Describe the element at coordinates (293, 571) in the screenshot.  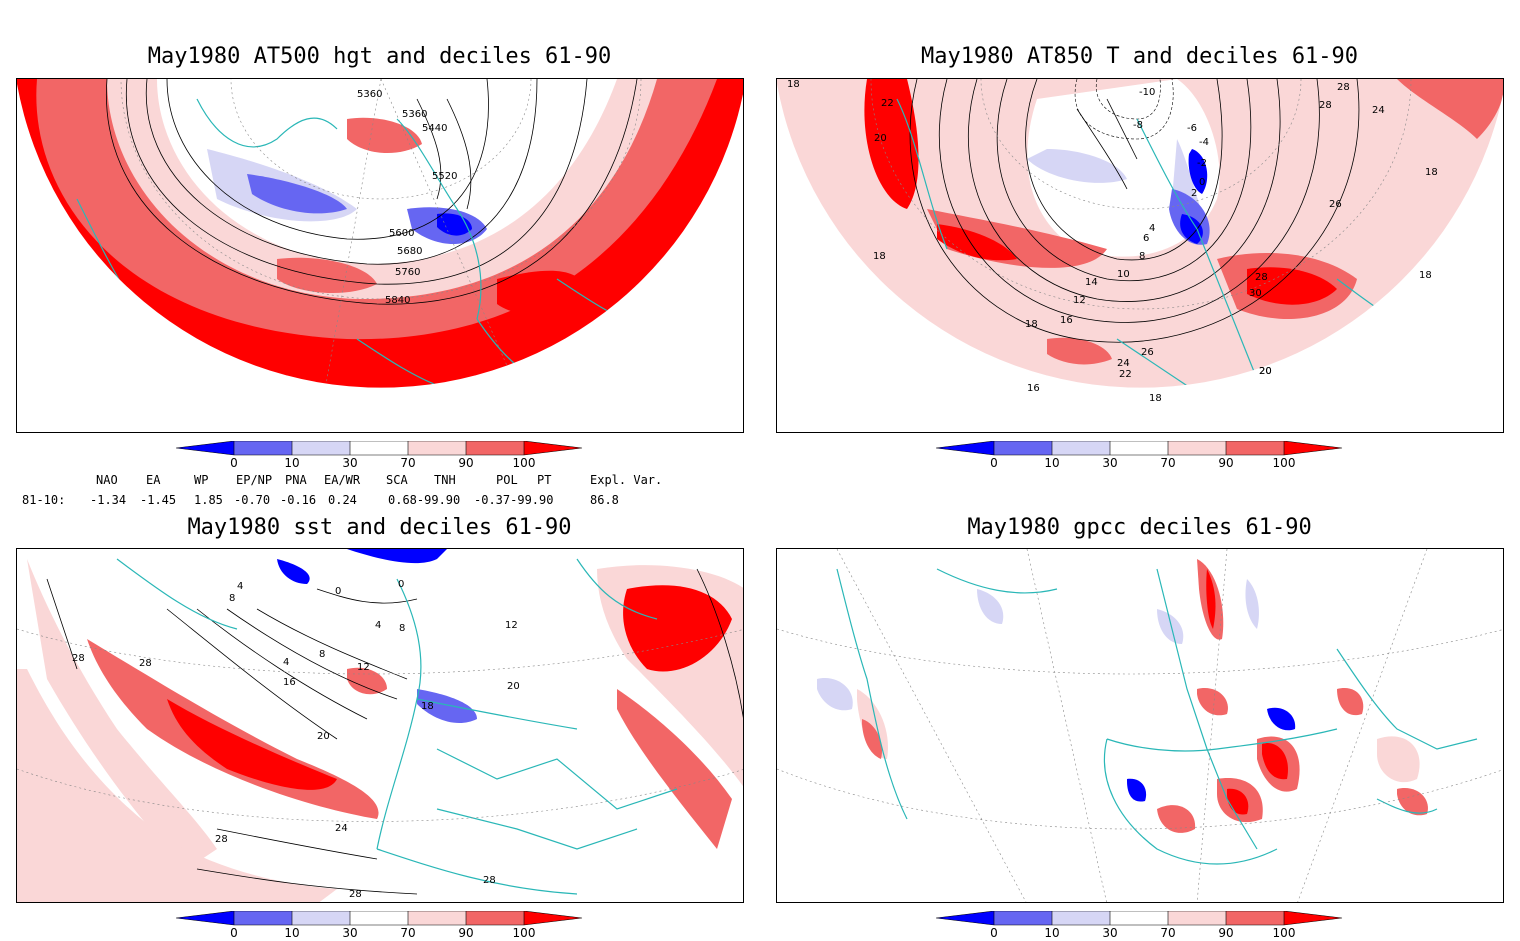
I see `sst-dark-blue-hudson` at that location.